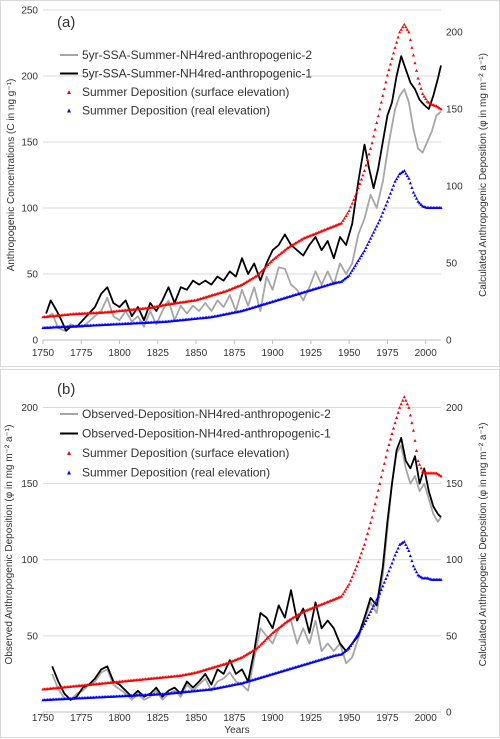 Image resolution: width=500 pixels, height=739 pixels. I want to click on y-tick-left-a-2: 100, so click(29, 209).